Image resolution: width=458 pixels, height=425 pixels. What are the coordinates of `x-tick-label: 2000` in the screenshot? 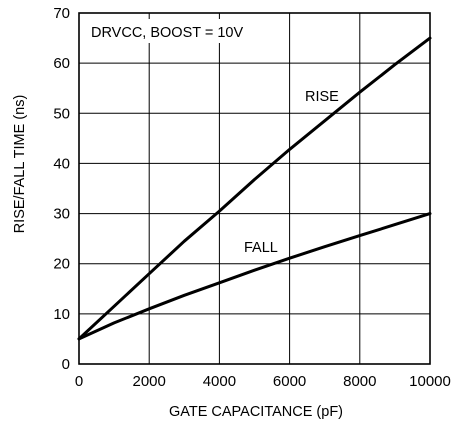 It's located at (149, 381).